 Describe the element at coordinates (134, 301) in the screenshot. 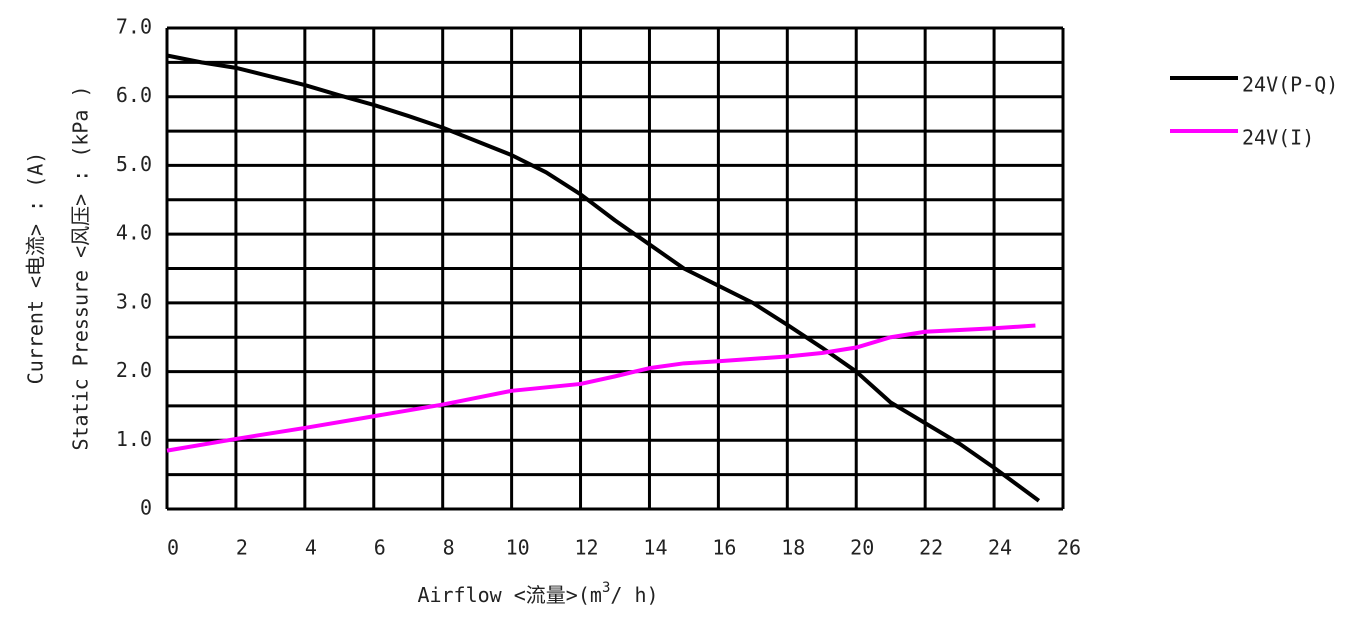

I see `y-tick-label: 3.0` at that location.